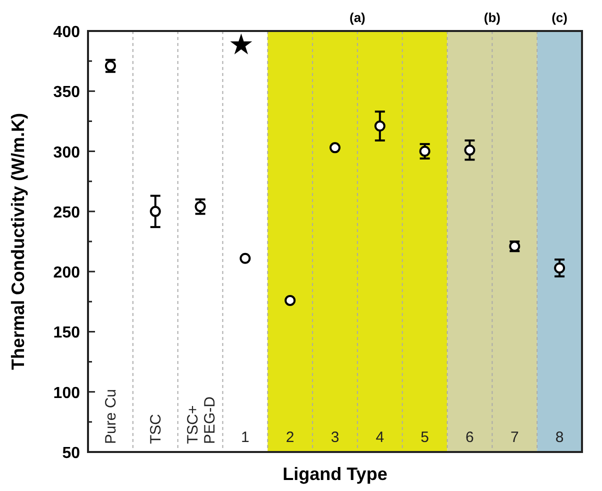 The image size is (602, 491). What do you see at coordinates (380, 437) in the screenshot?
I see `x-tick-label: 4` at bounding box center [380, 437].